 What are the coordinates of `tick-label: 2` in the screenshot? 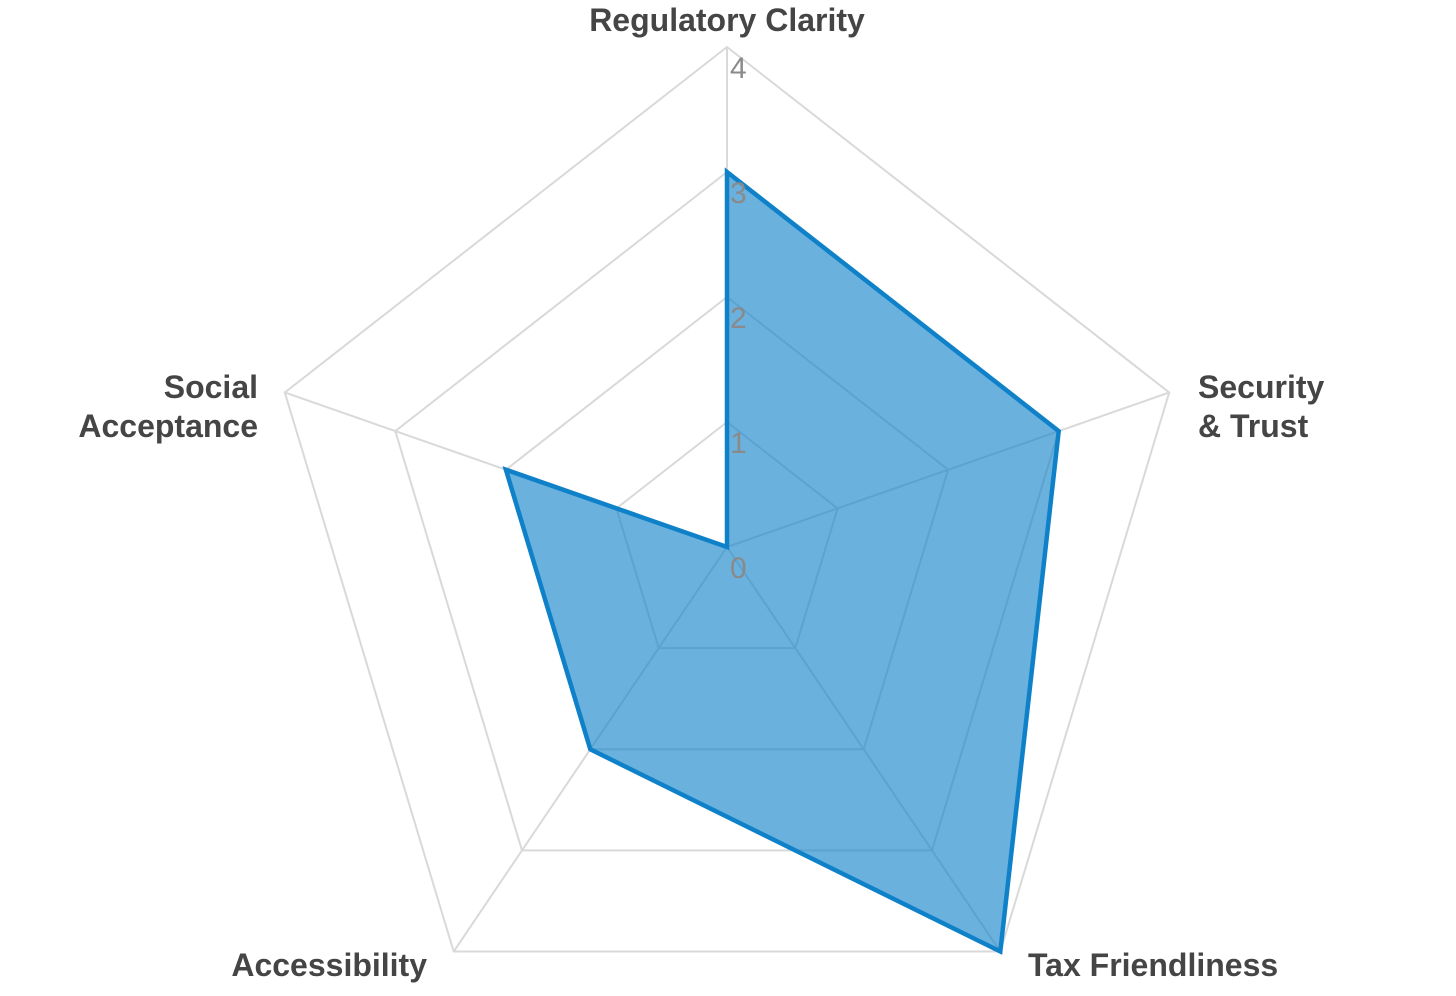 It's located at (738, 318).